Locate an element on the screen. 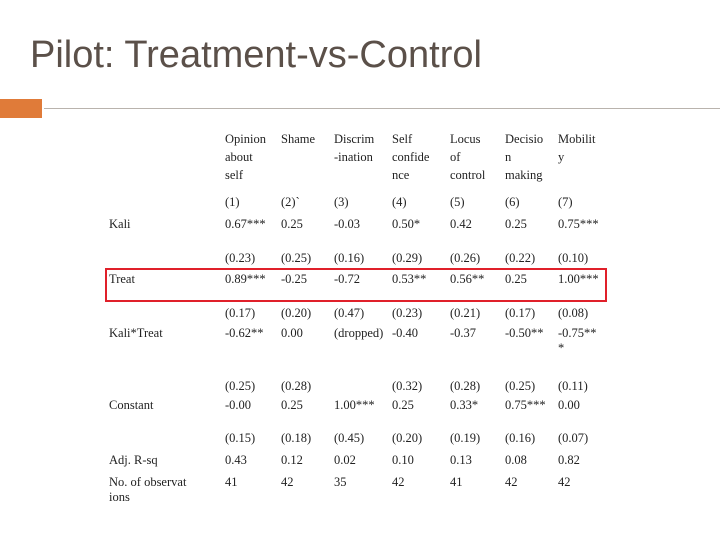 The width and height of the screenshot is (720, 540). highlight-box is located at coordinates (356, 285).